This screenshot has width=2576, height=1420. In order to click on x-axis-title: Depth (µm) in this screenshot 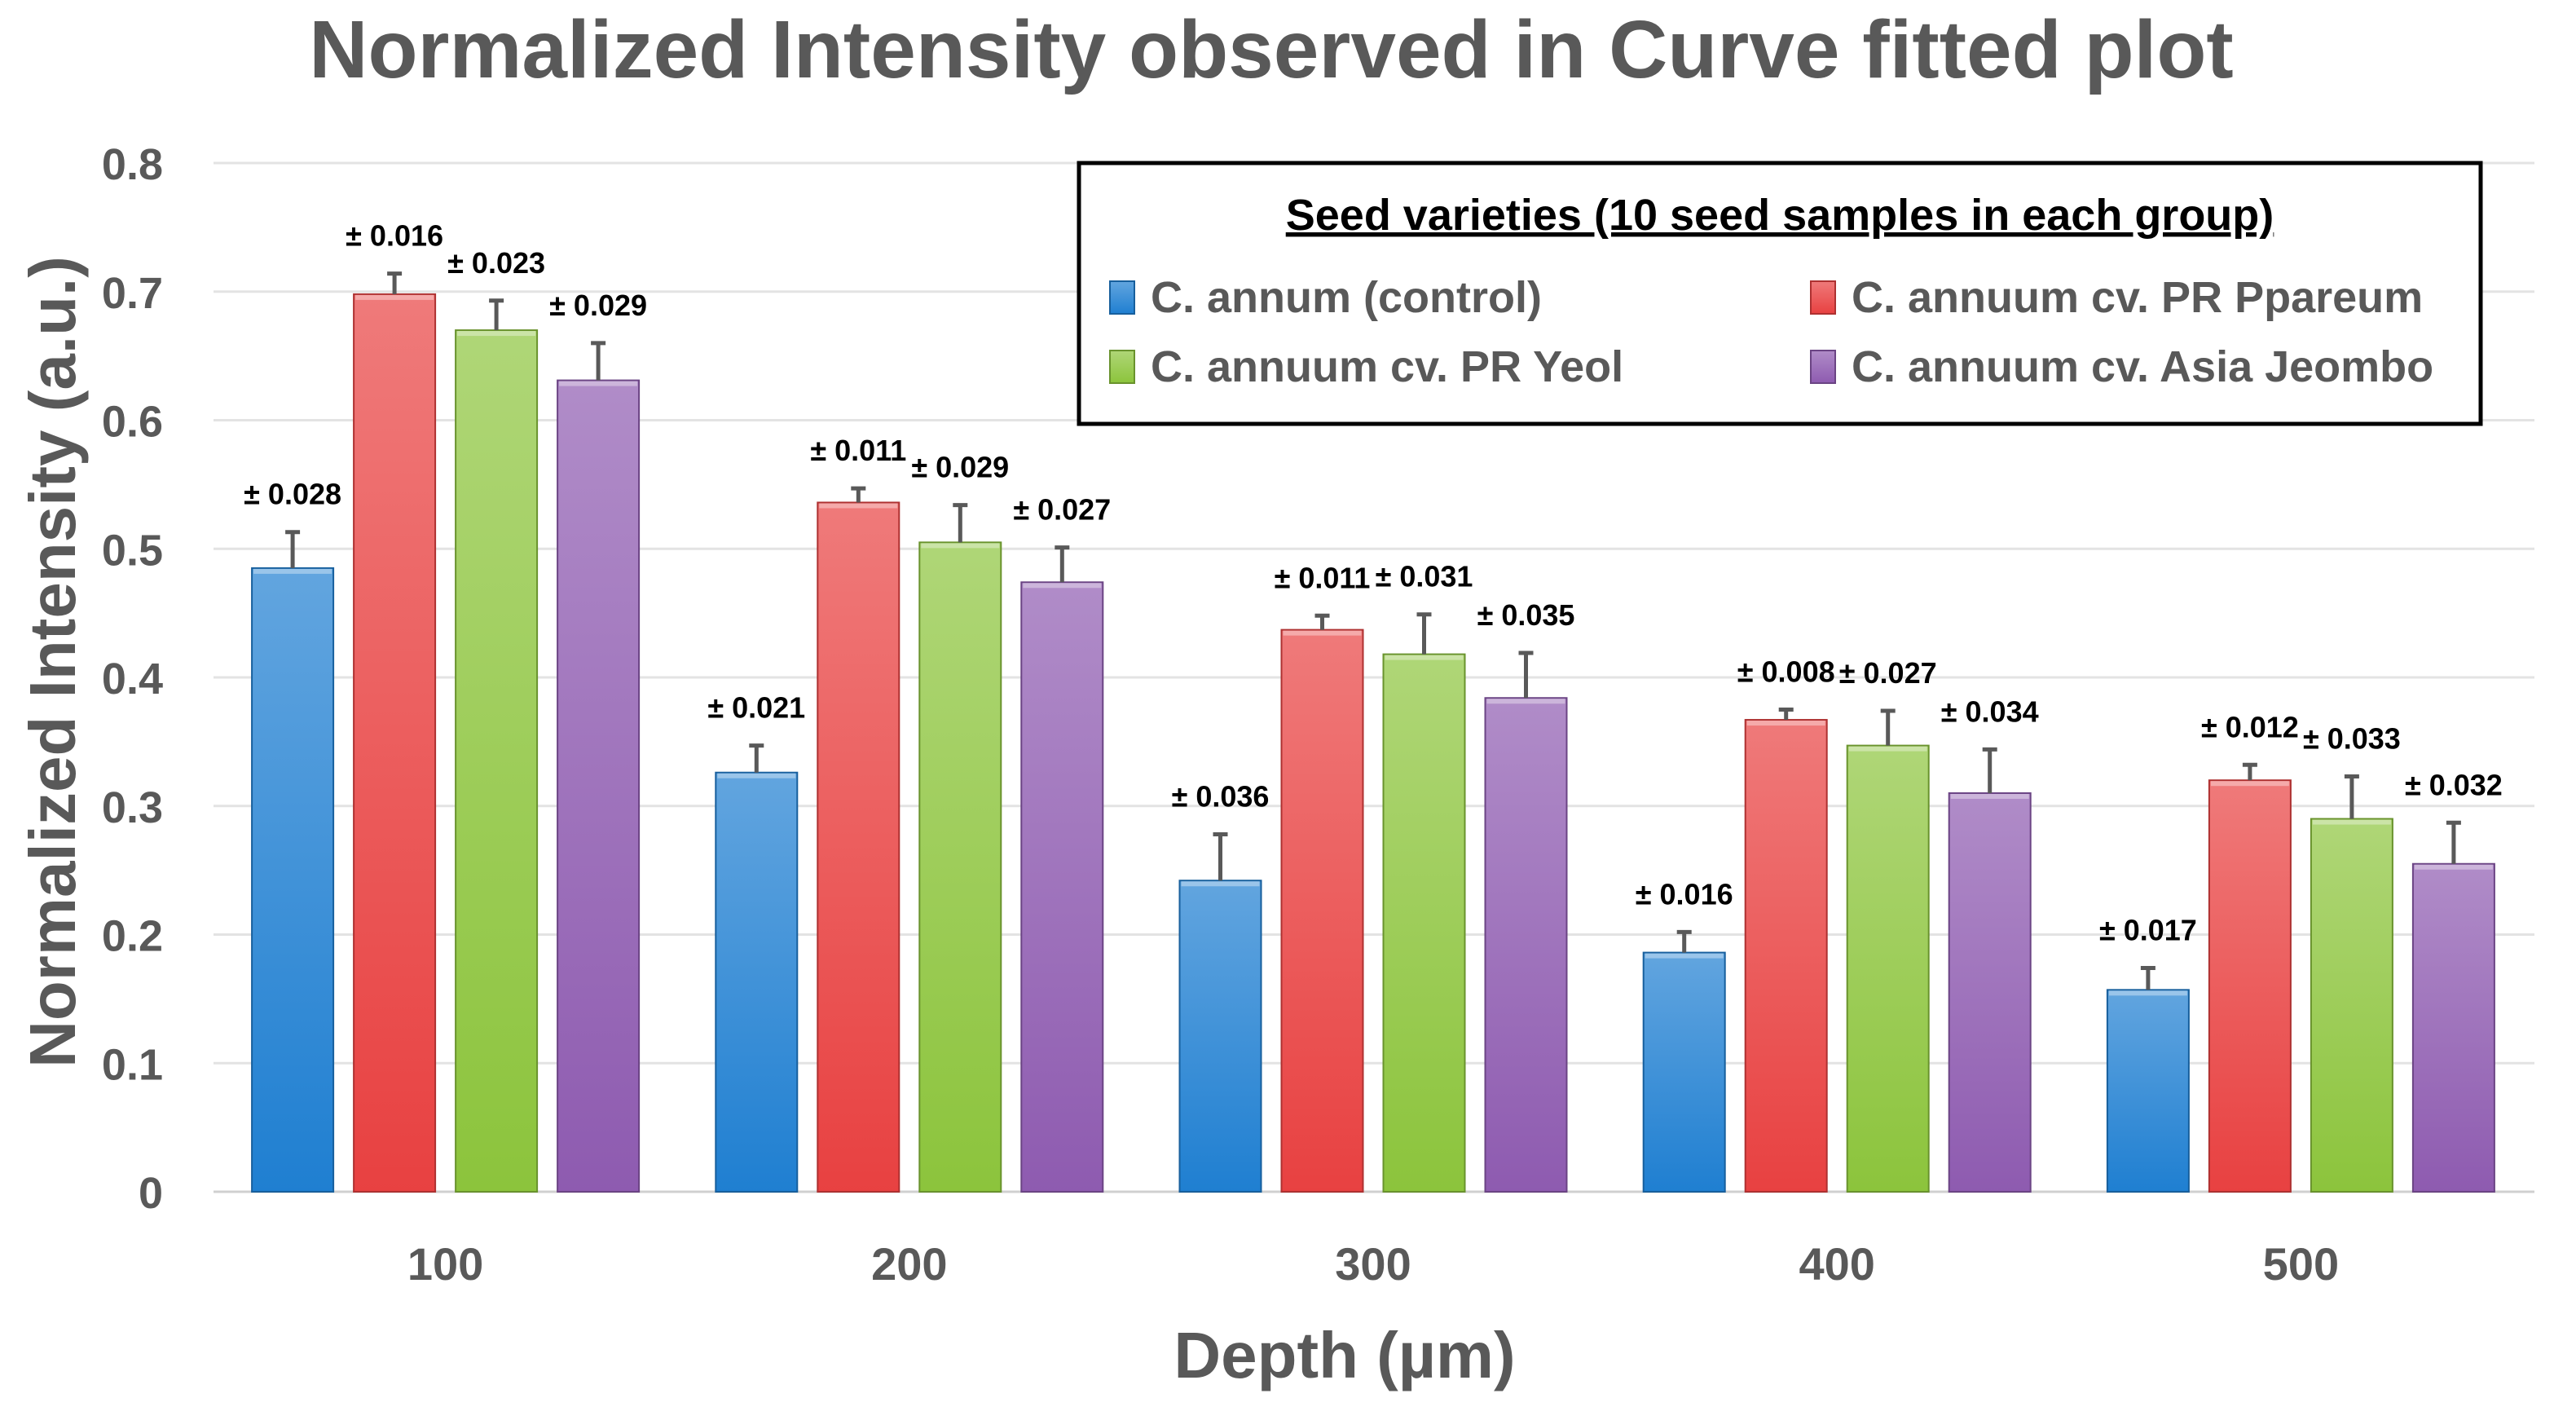, I will do `click(1345, 1355)`.